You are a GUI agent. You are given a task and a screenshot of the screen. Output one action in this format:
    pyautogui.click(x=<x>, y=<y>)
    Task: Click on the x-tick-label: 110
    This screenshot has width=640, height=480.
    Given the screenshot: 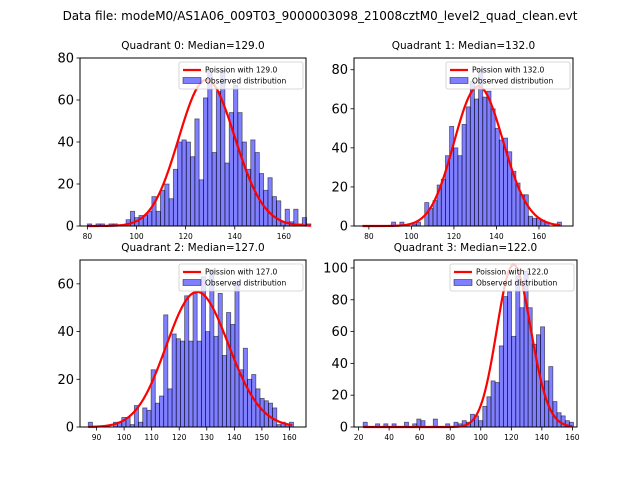 What is the action you would take?
    pyautogui.click(x=151, y=437)
    